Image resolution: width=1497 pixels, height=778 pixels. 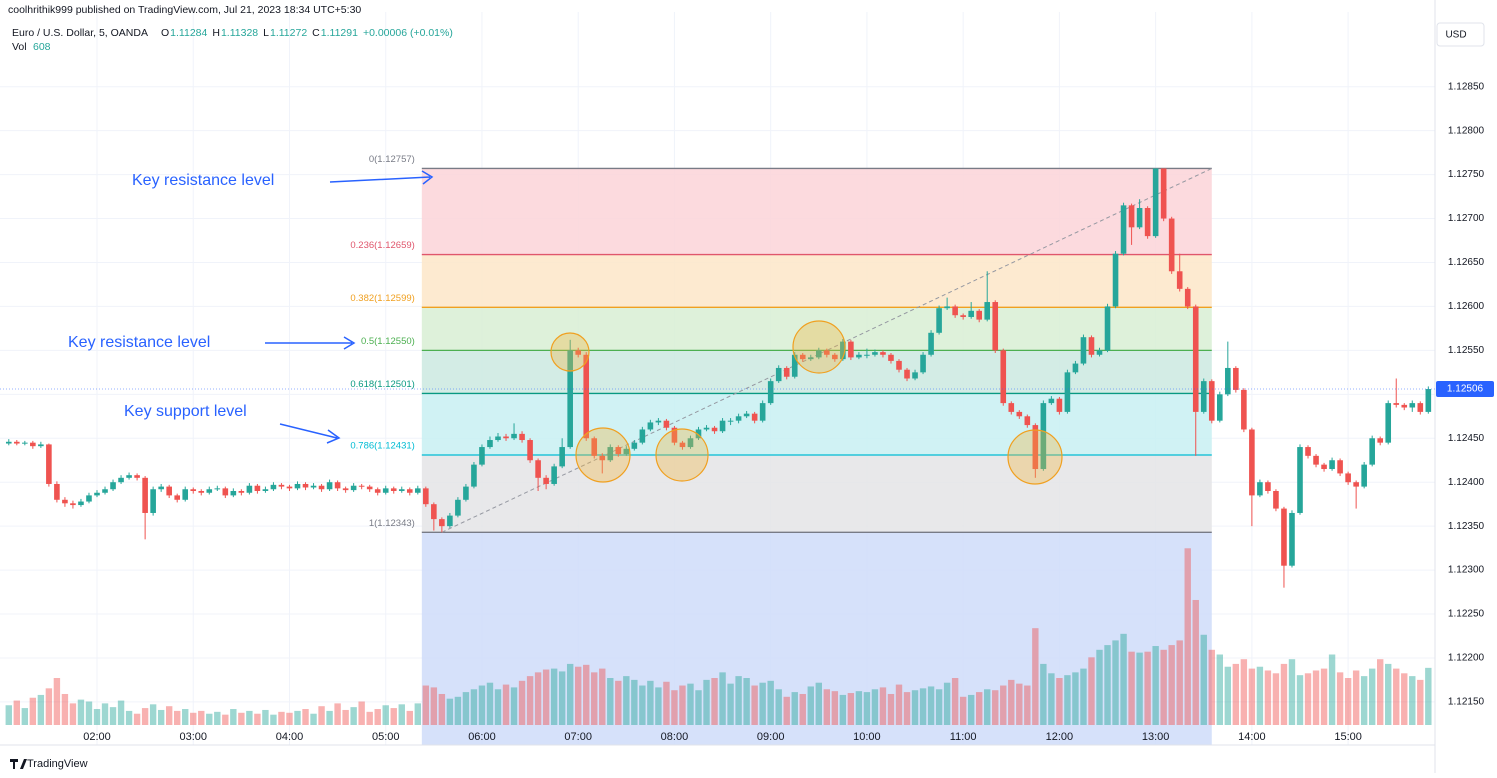 What do you see at coordinates (382, 245) in the screenshot?
I see `fib-label: 0.236(1.12659)` at bounding box center [382, 245].